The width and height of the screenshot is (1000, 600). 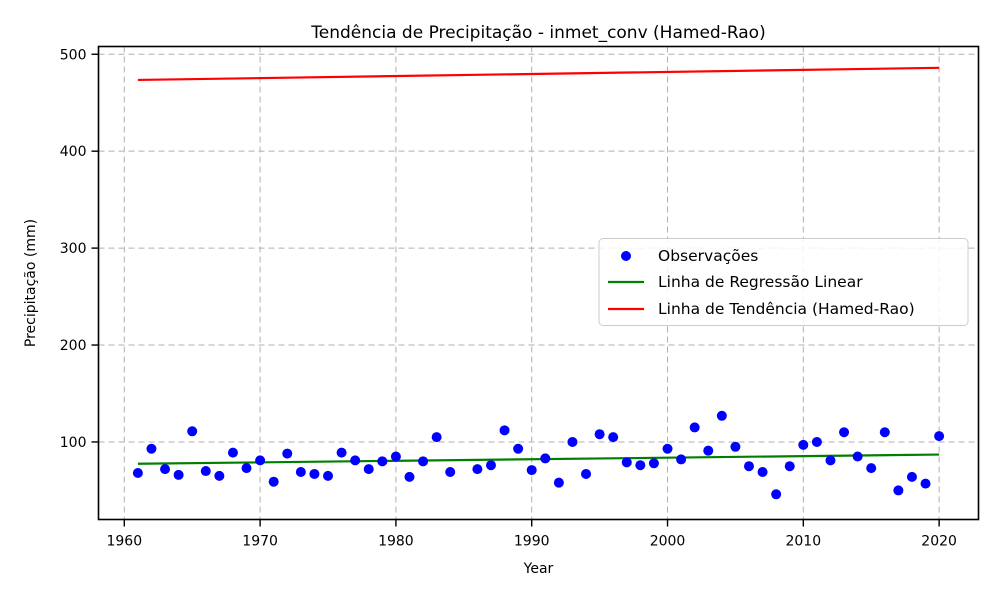 I want to click on y-tick-label: 400, so click(x=73, y=152).